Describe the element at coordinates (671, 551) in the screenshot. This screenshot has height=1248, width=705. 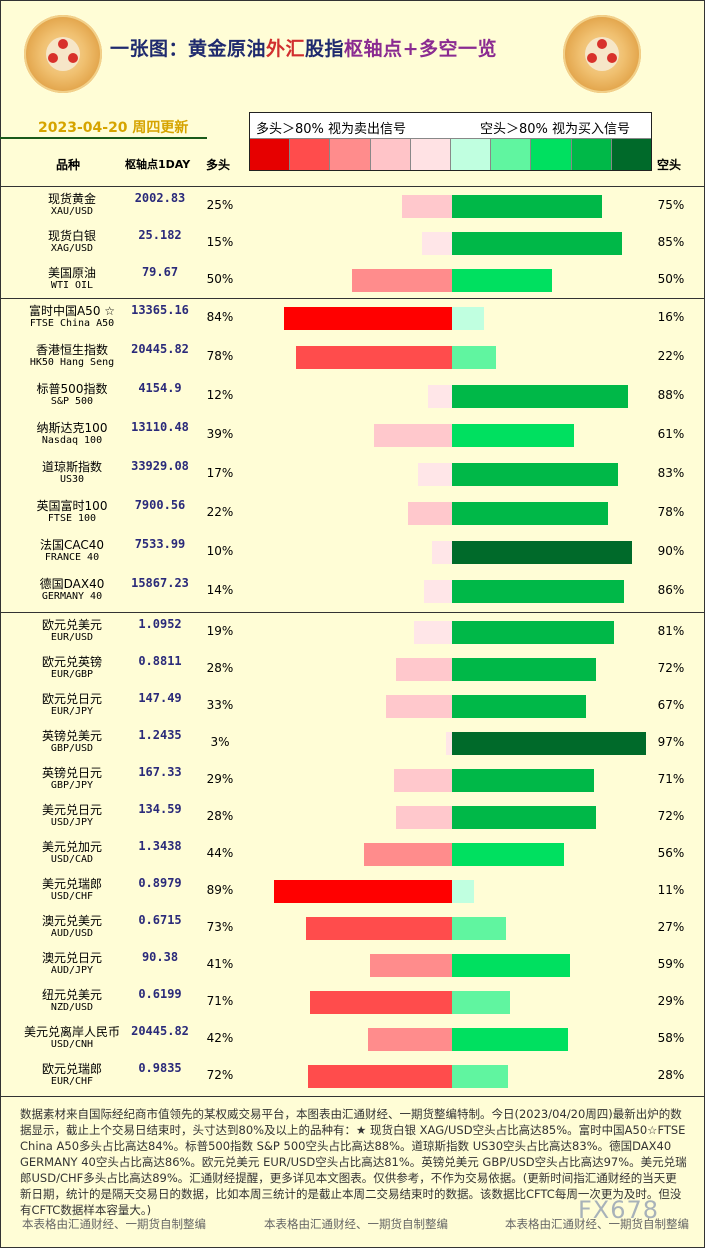
I see `short-percent: 90%` at that location.